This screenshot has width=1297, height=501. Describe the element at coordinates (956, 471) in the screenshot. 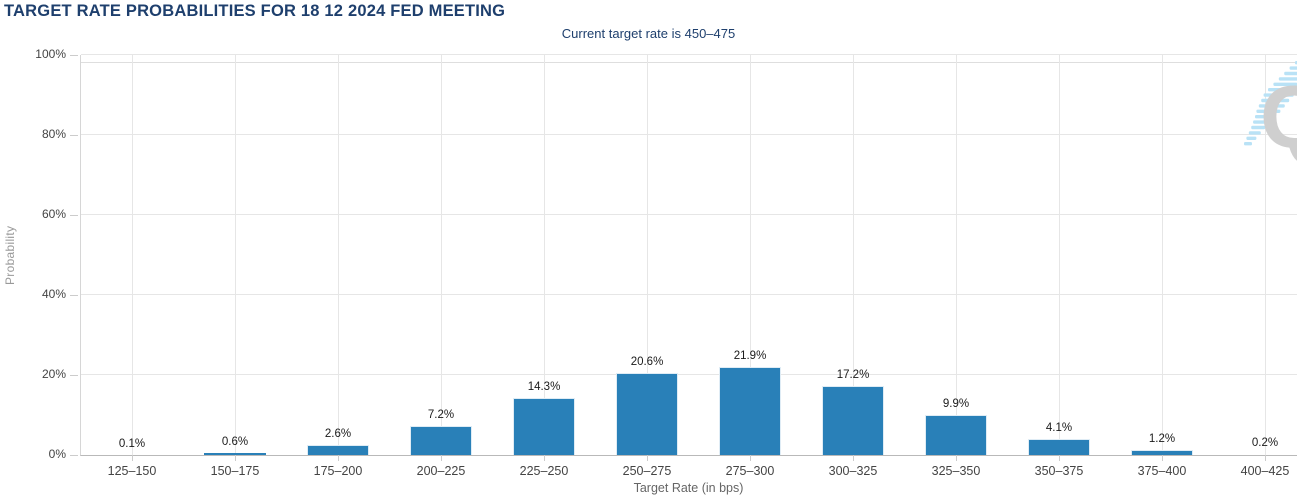

I see `category-label: 325–350` at that location.